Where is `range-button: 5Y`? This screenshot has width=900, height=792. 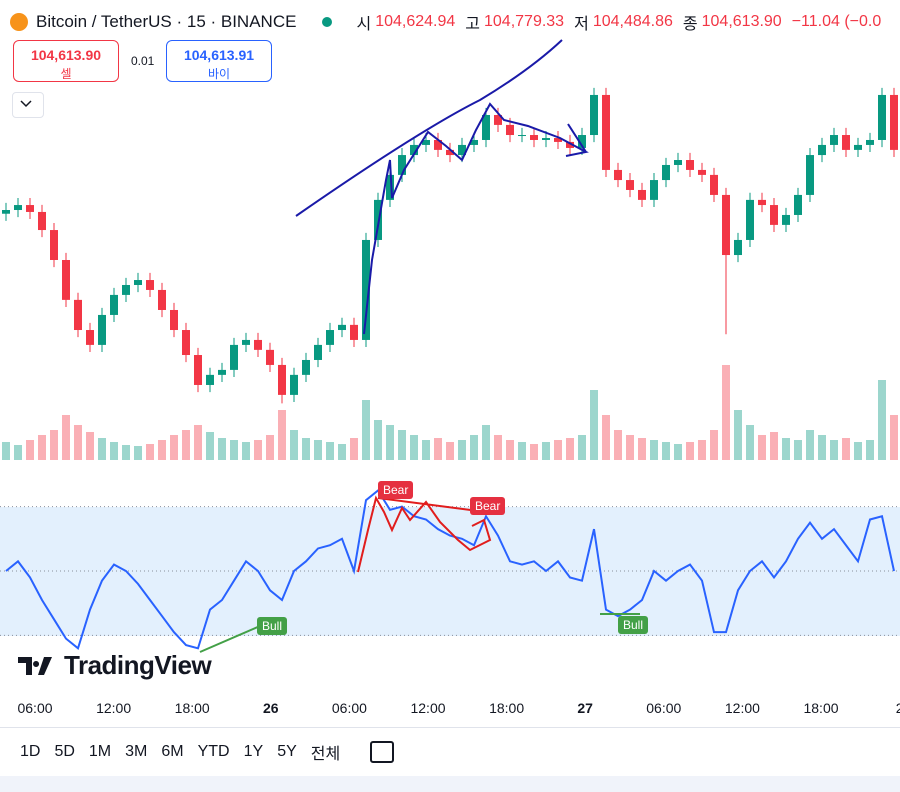 range-button: 5Y is located at coordinates (287, 751).